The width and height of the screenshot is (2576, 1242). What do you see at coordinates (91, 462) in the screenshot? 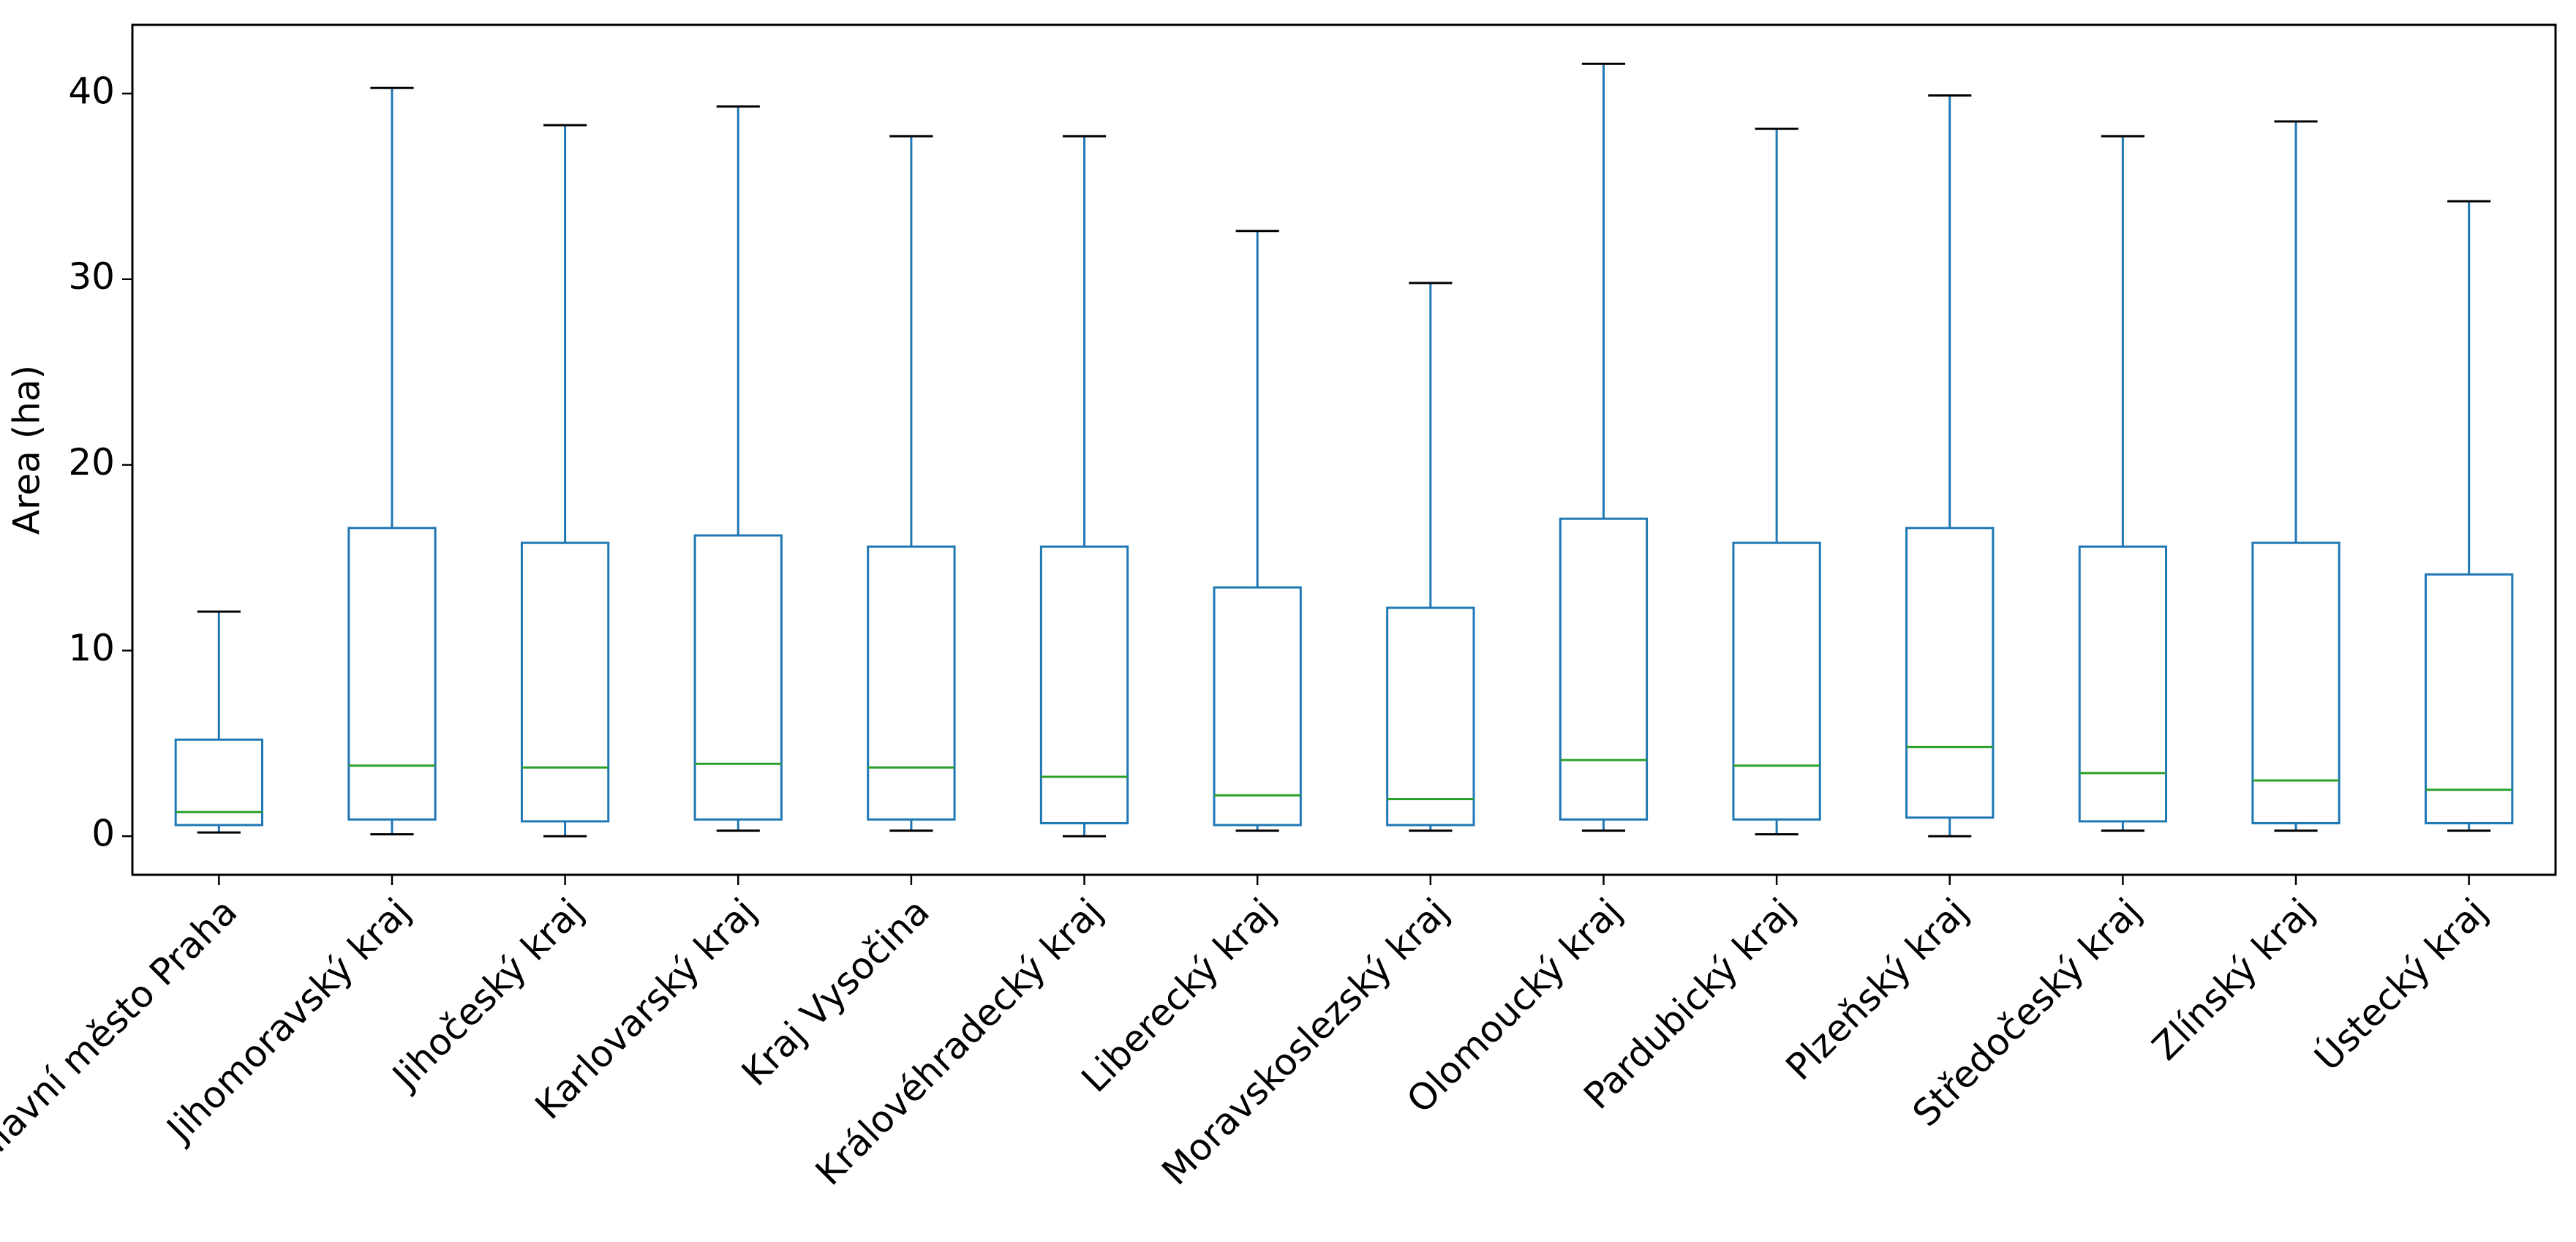
I see `y-tick-label: 20` at bounding box center [91, 462].